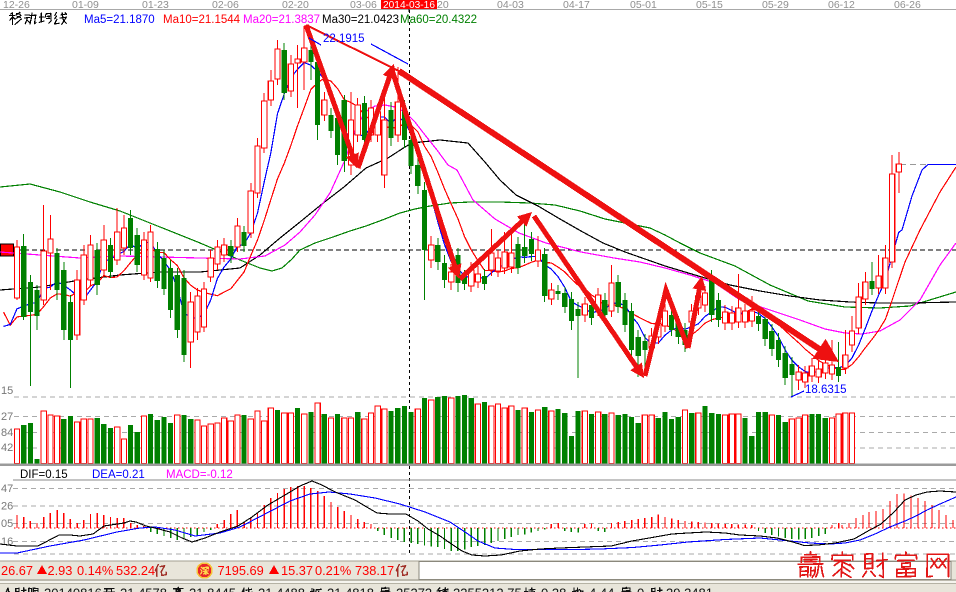  Describe the element at coordinates (374, 570) in the screenshot. I see `svg-text: 738.17` at that location.